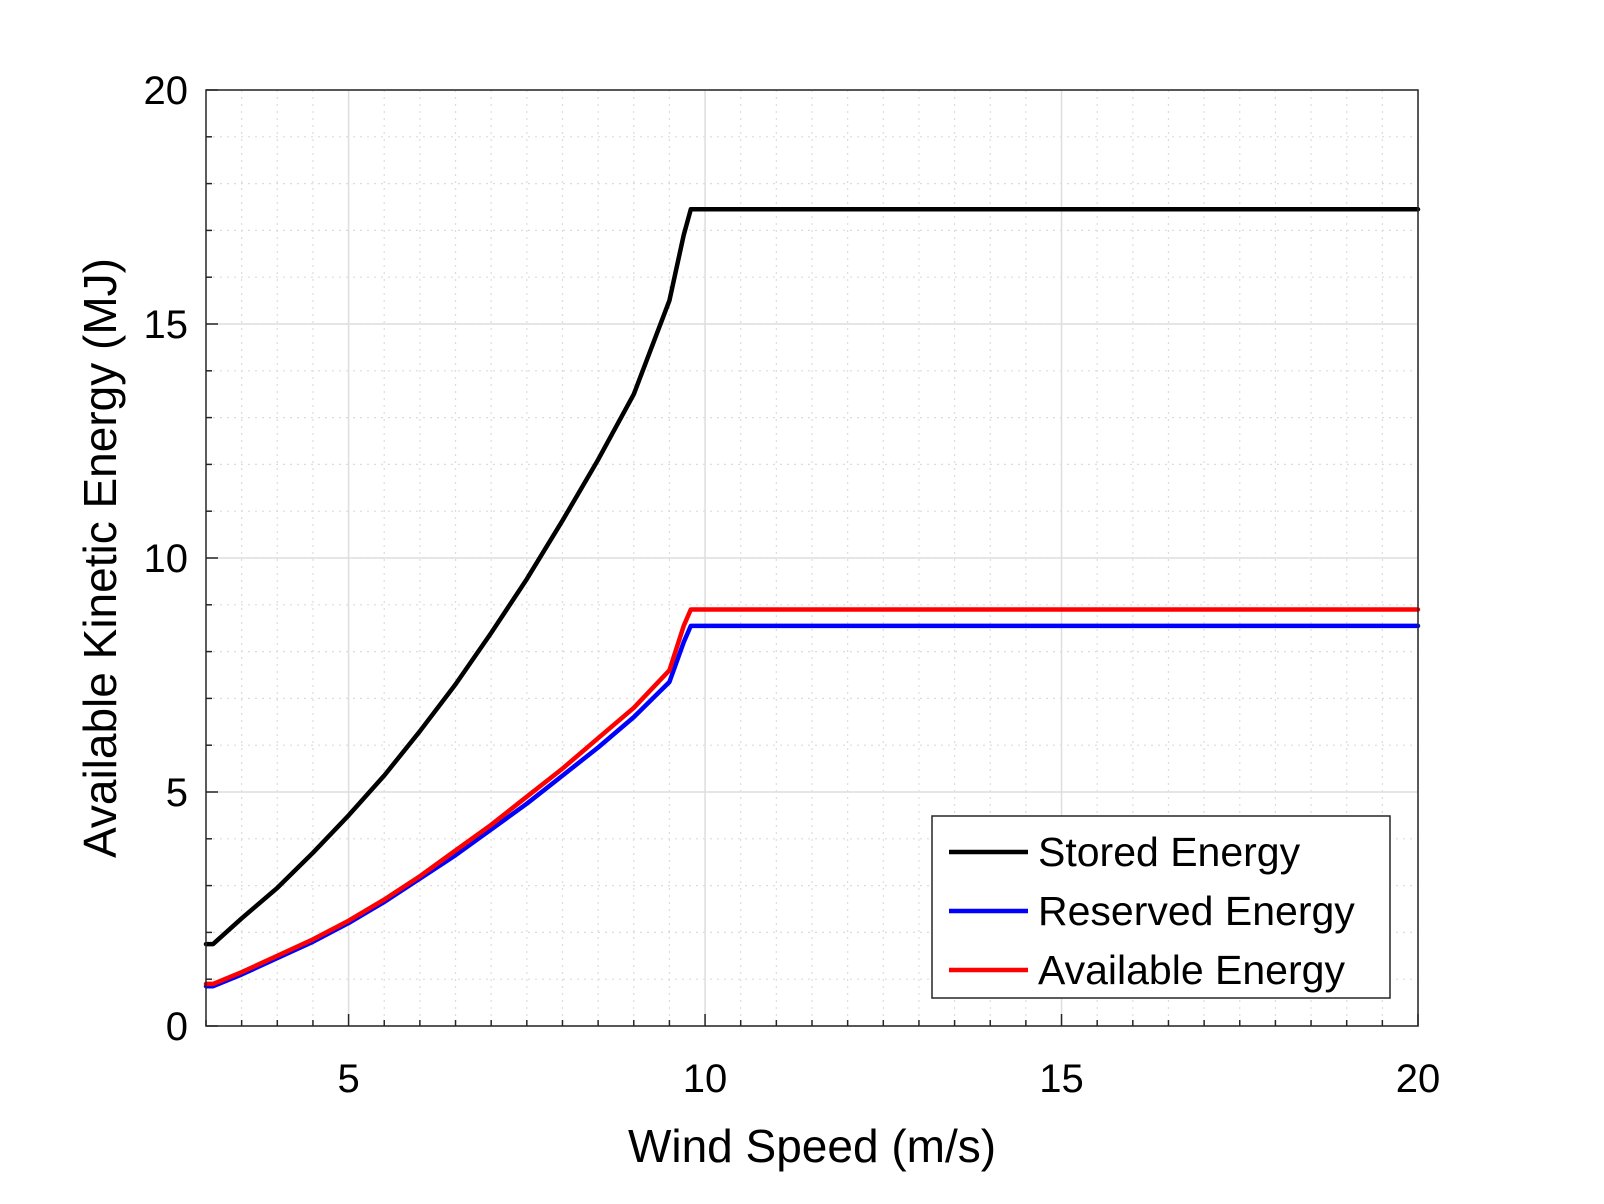 The image size is (1604, 1204). What do you see at coordinates (177, 793) in the screenshot?
I see `y-tick-label: 5` at bounding box center [177, 793].